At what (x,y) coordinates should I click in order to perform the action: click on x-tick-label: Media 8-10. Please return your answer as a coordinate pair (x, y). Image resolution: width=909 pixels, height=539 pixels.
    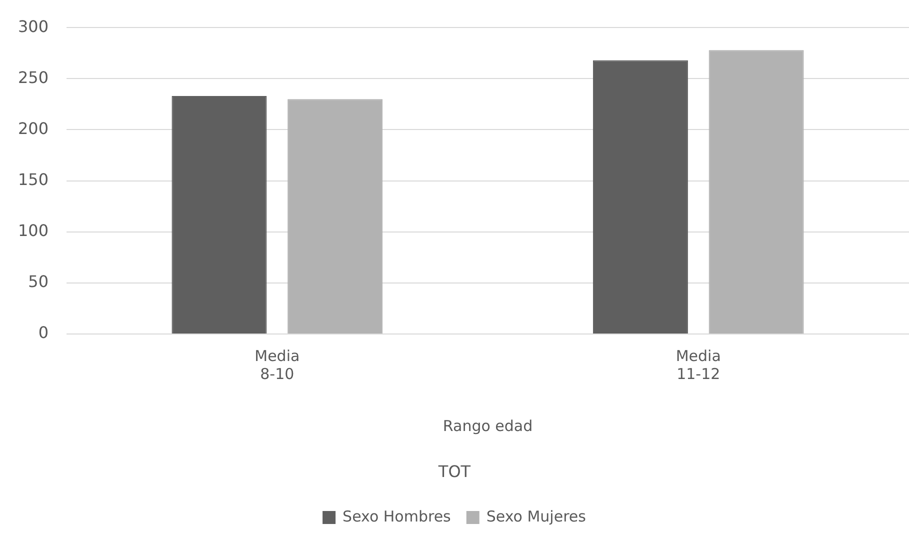
    Looking at the image, I should click on (277, 364).